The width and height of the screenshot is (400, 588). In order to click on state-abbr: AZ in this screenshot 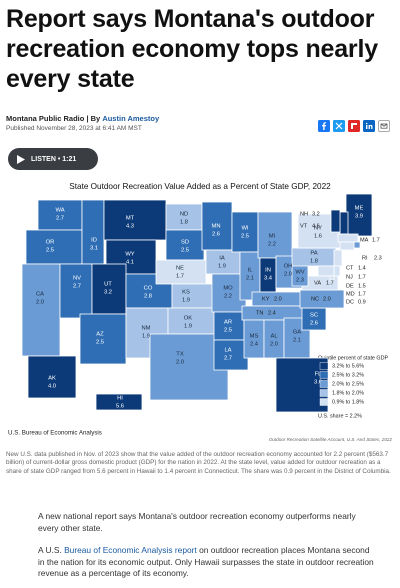, I will do `click(100, 335)`.